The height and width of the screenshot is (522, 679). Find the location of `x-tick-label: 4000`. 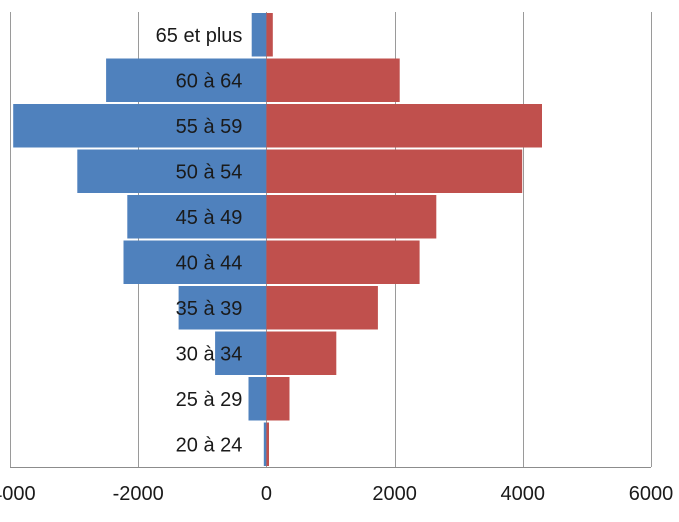

x-tick-label: 4000 is located at coordinates (523, 494).